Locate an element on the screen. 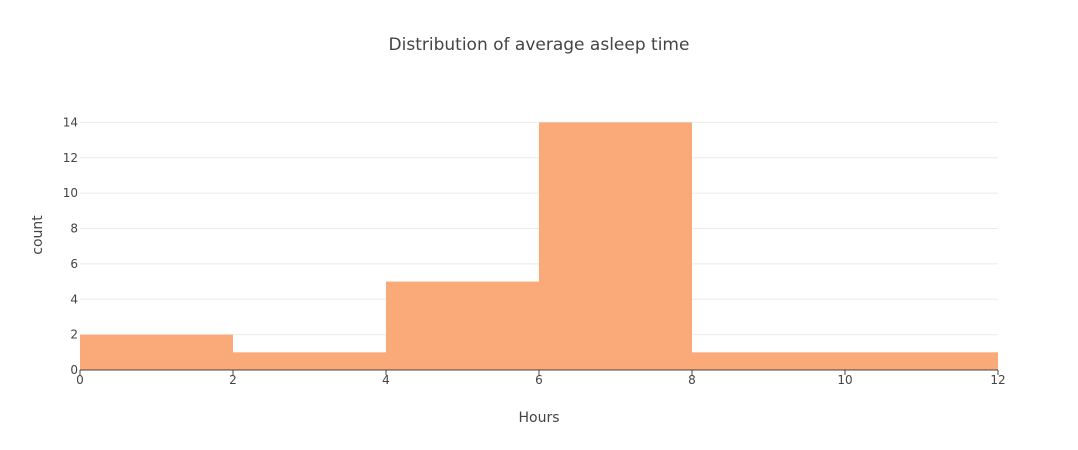 This screenshot has width=1078, height=450. x-axis-title: Hours is located at coordinates (538, 418).